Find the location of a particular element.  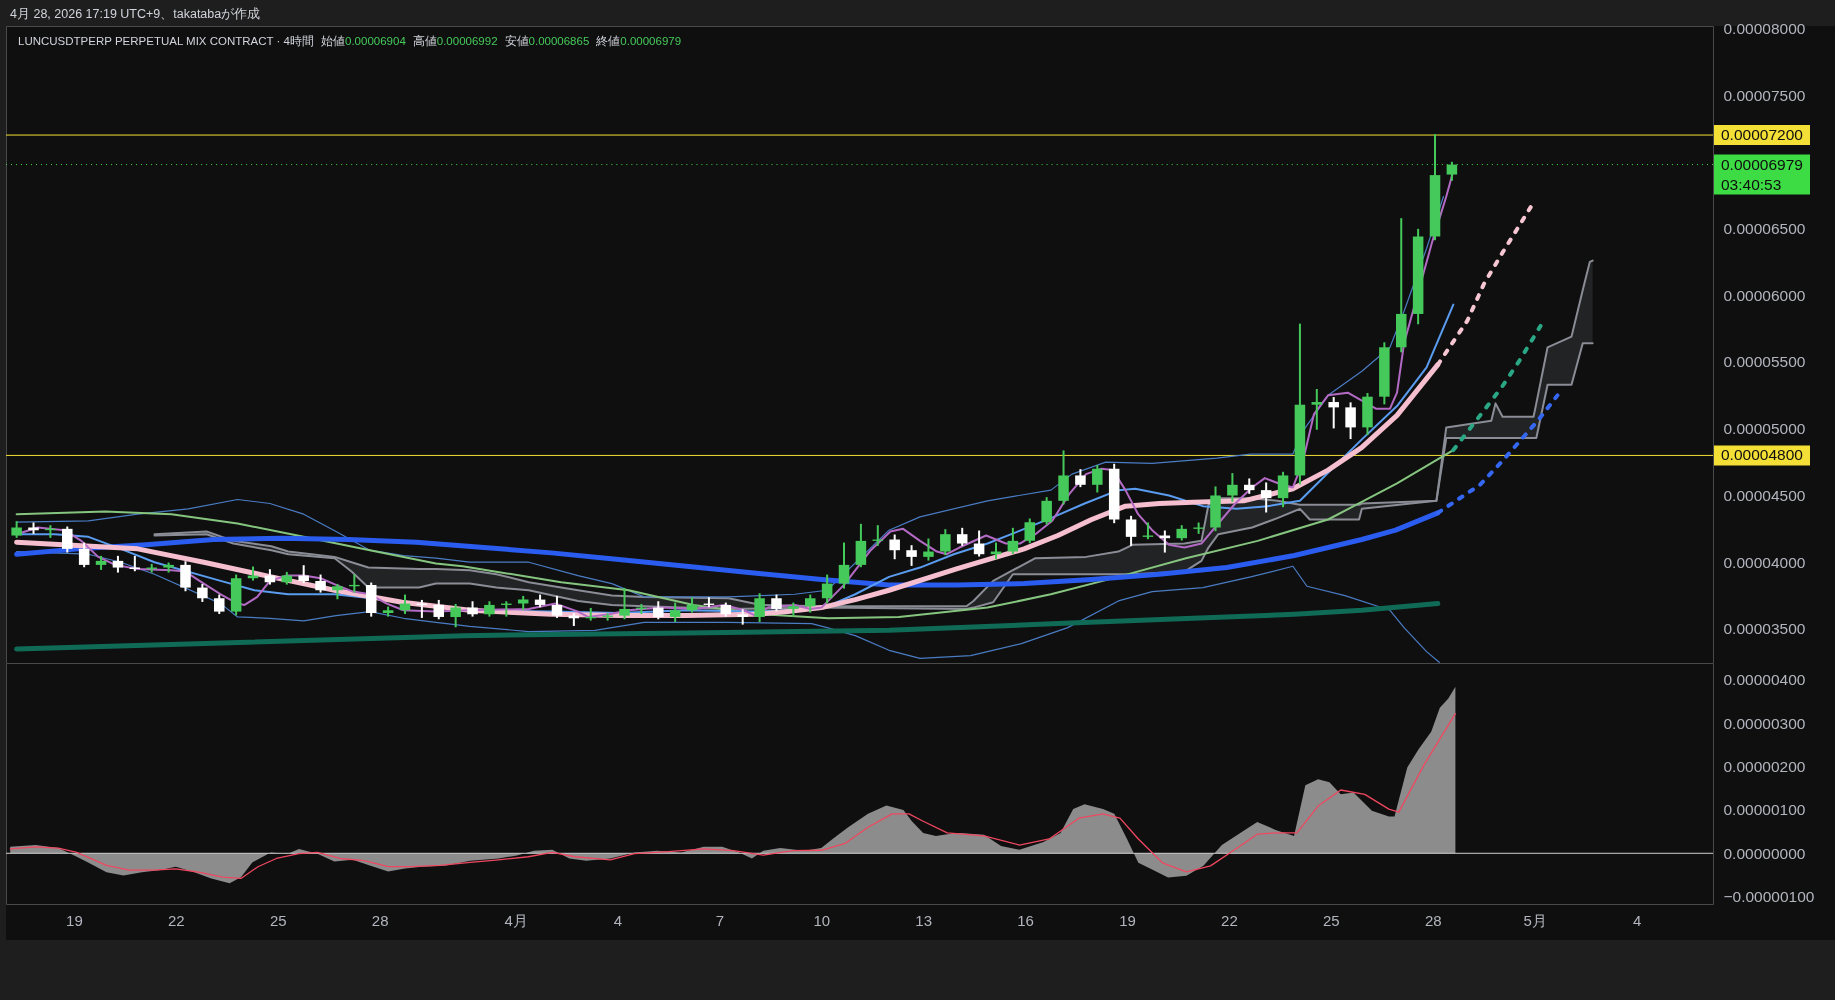

y-tick-label: 0.00000200 is located at coordinates (1764, 767).